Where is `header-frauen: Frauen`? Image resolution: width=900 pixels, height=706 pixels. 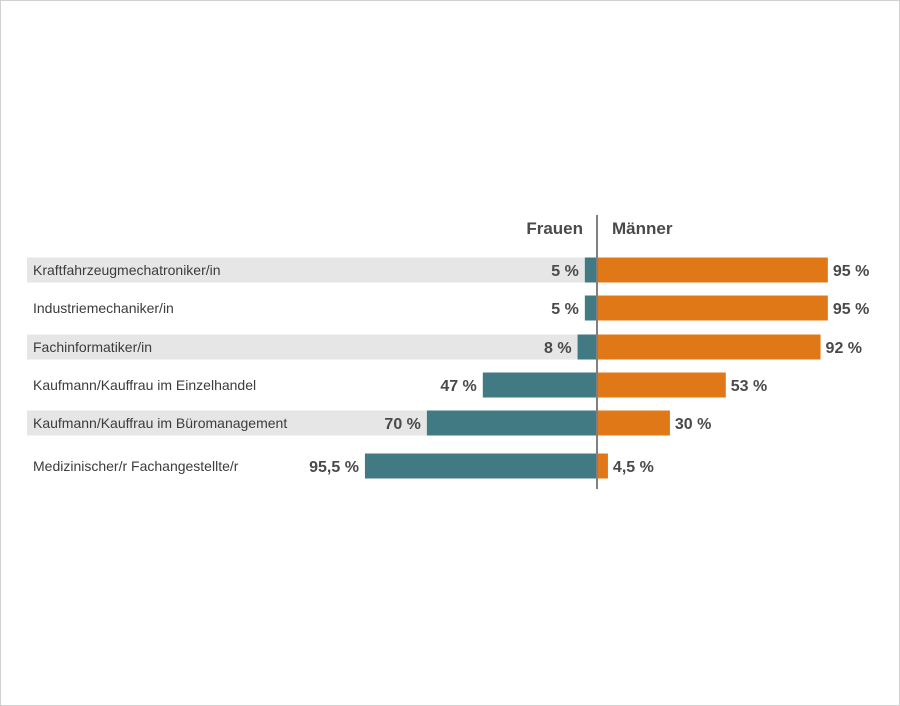
header-frauen: Frauen is located at coordinates (554, 228).